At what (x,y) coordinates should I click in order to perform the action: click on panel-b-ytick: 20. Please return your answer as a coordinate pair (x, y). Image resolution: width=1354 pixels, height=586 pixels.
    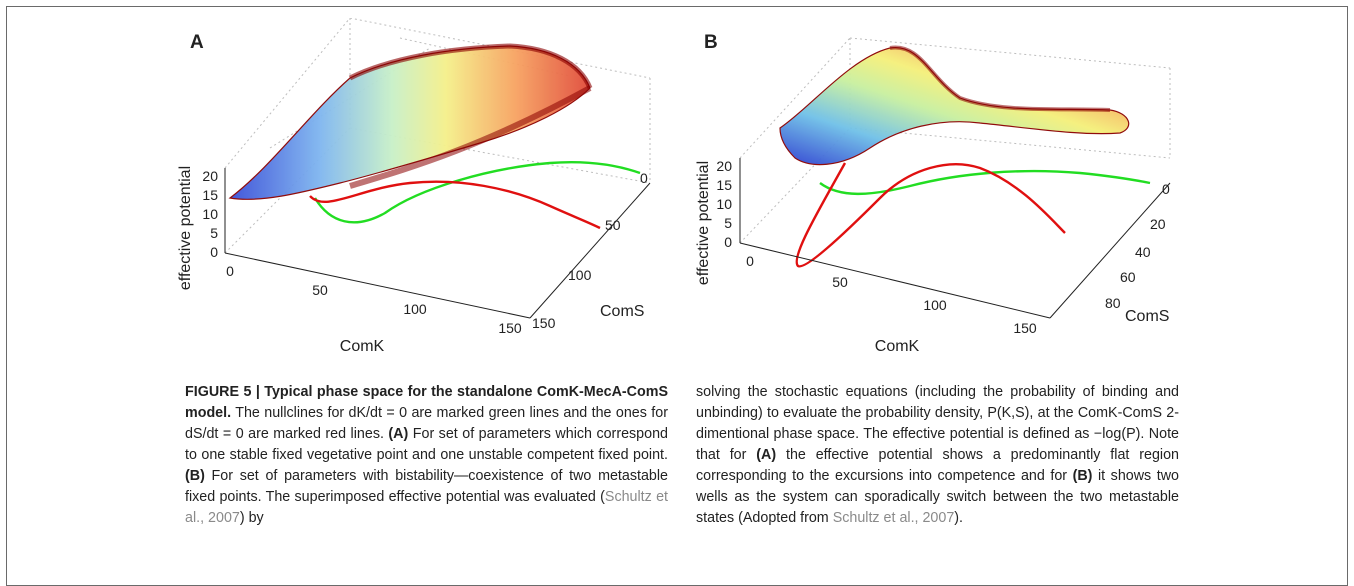
    Looking at the image, I should click on (1158, 224).